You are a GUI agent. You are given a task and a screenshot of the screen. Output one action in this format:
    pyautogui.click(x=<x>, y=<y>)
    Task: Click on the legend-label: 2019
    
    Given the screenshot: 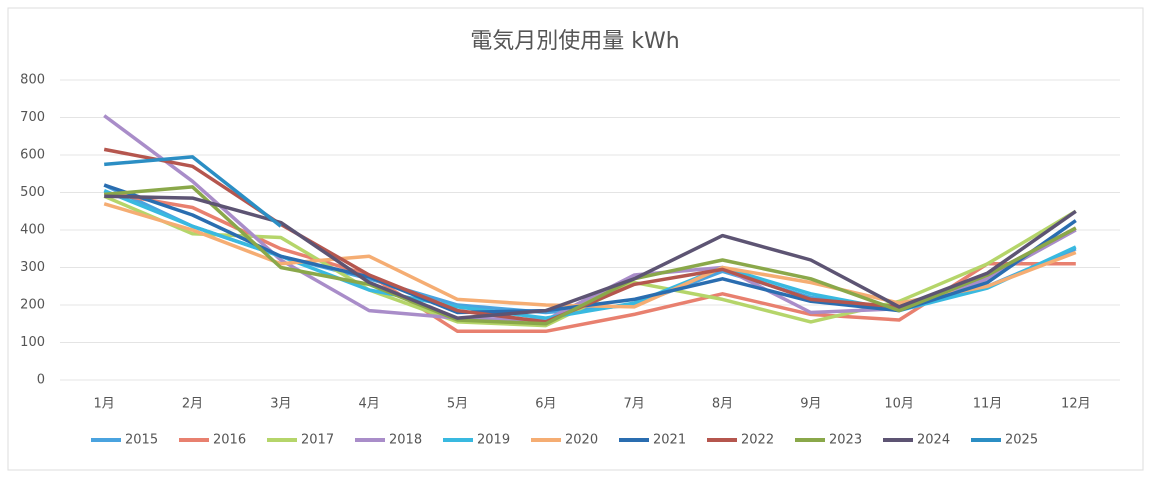 What is the action you would take?
    pyautogui.click(x=493, y=440)
    